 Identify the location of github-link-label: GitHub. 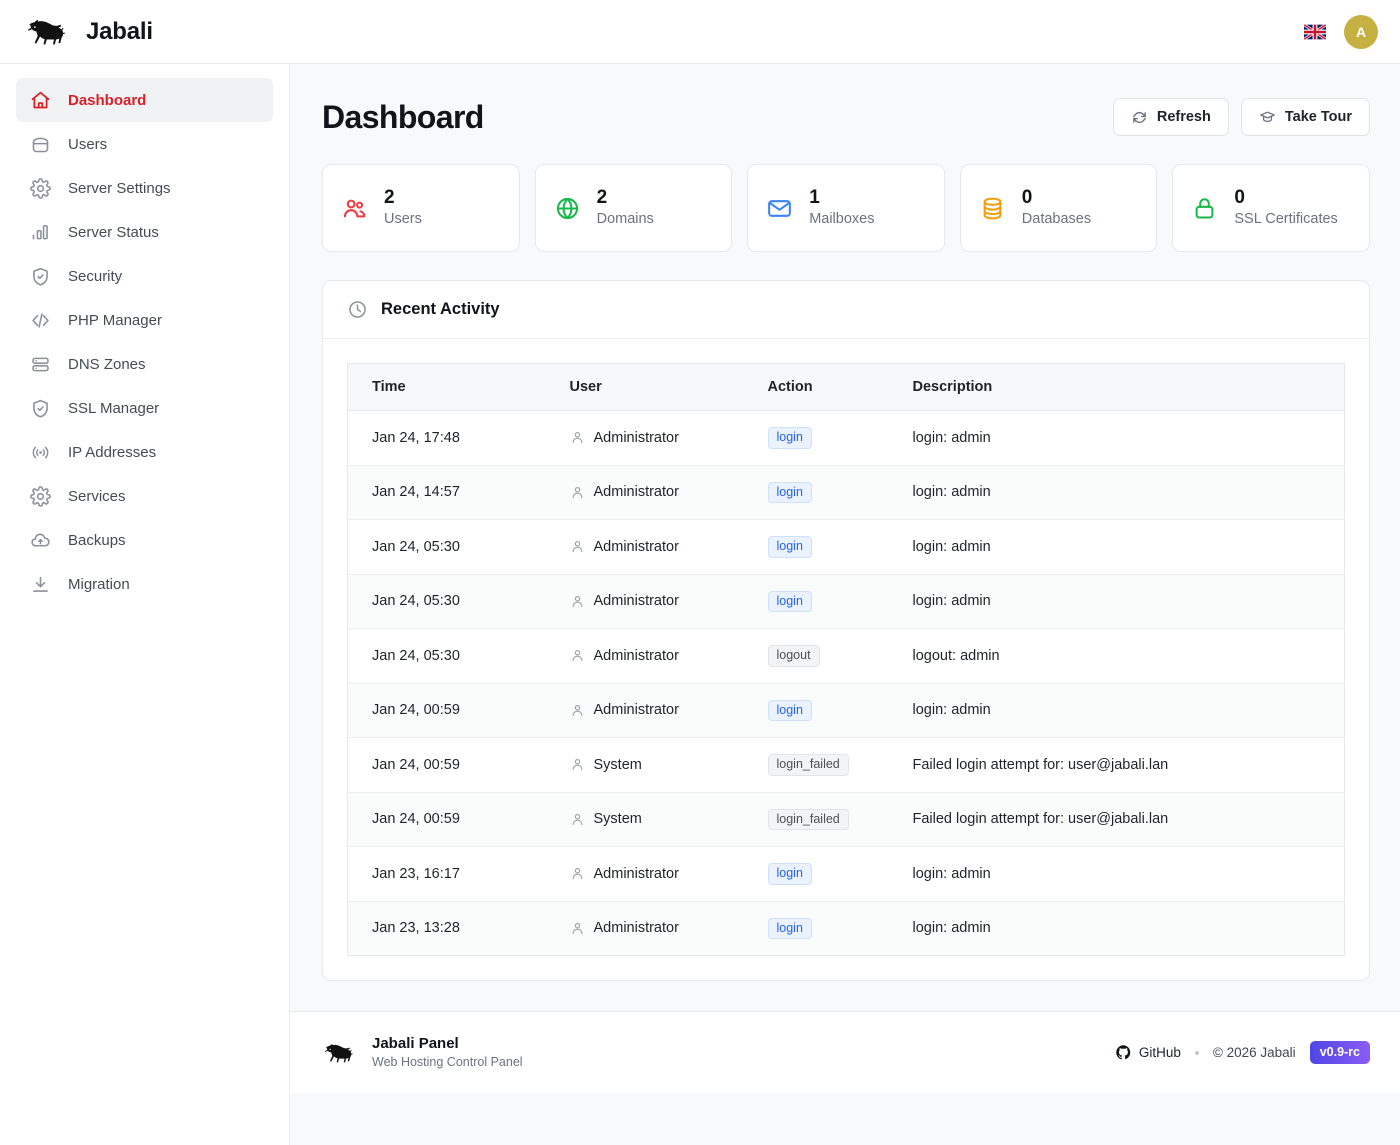
(1159, 1053).